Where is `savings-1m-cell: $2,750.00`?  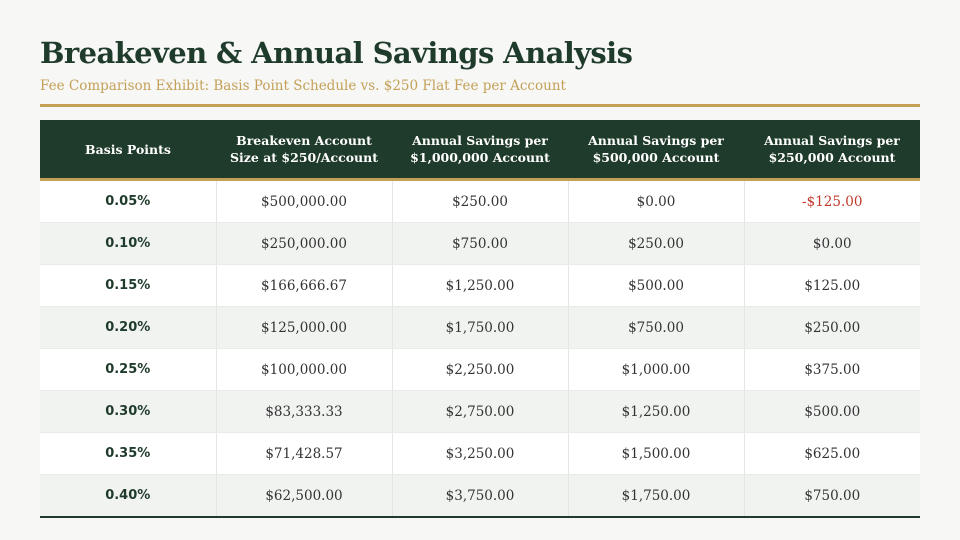 savings-1m-cell: $2,750.00 is located at coordinates (479, 411).